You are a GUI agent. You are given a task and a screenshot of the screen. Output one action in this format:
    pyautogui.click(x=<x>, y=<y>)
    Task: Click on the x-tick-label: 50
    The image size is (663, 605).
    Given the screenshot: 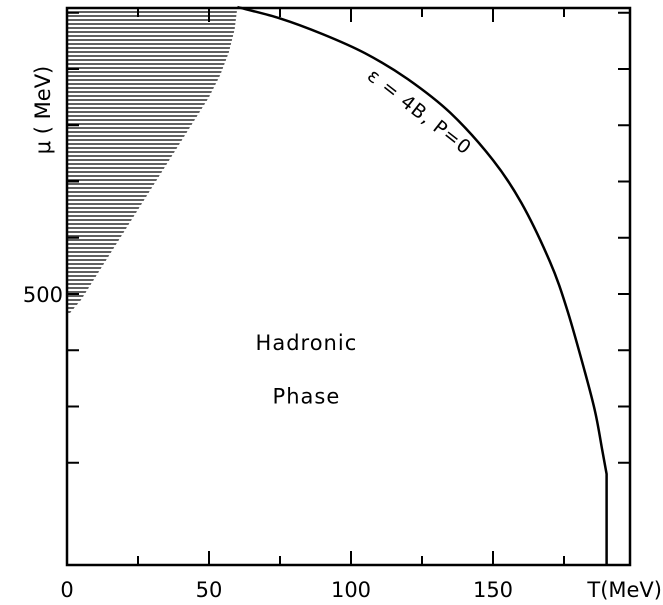 What is the action you would take?
    pyautogui.click(x=209, y=590)
    